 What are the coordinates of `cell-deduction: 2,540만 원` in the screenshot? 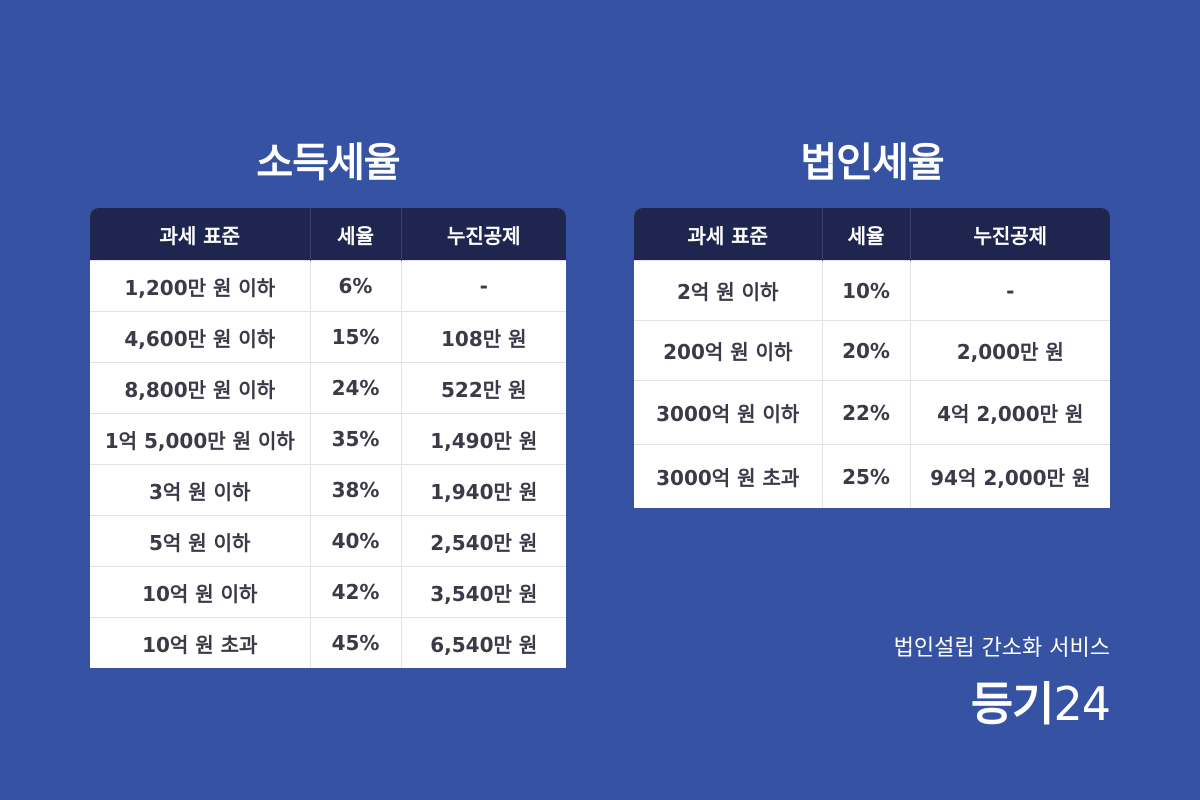 It's located at (483, 541).